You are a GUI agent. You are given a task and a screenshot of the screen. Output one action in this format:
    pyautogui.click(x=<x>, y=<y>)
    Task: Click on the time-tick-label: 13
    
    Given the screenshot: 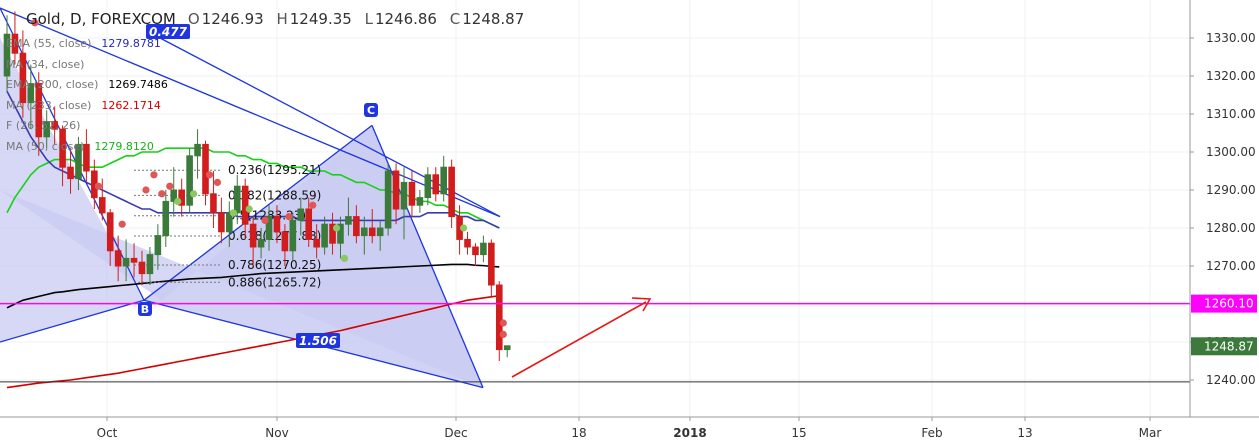 What is the action you would take?
    pyautogui.click(x=1024, y=433)
    